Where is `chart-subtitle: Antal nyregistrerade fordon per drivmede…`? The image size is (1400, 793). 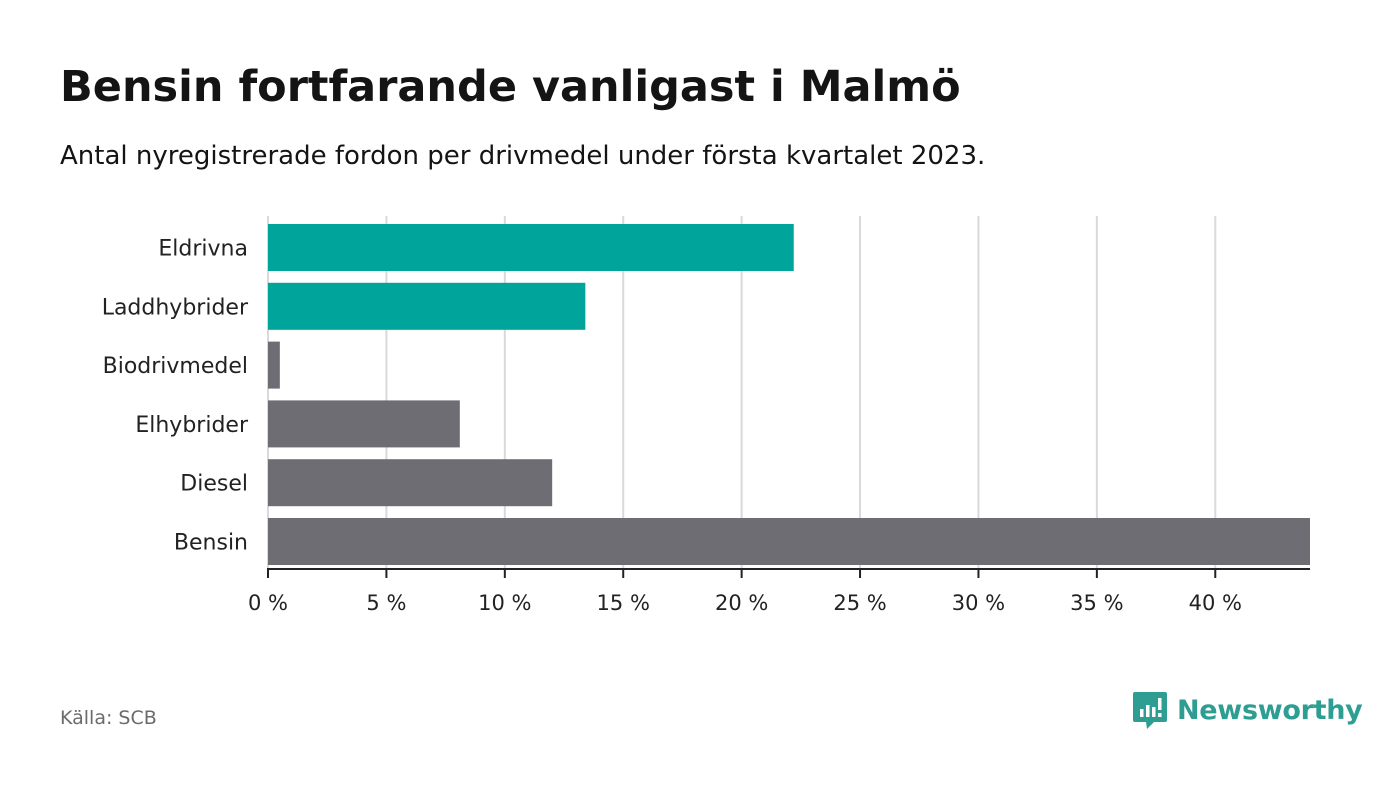
chart-subtitle: Antal nyregistrerade fordon per drivmede… is located at coordinates (523, 156).